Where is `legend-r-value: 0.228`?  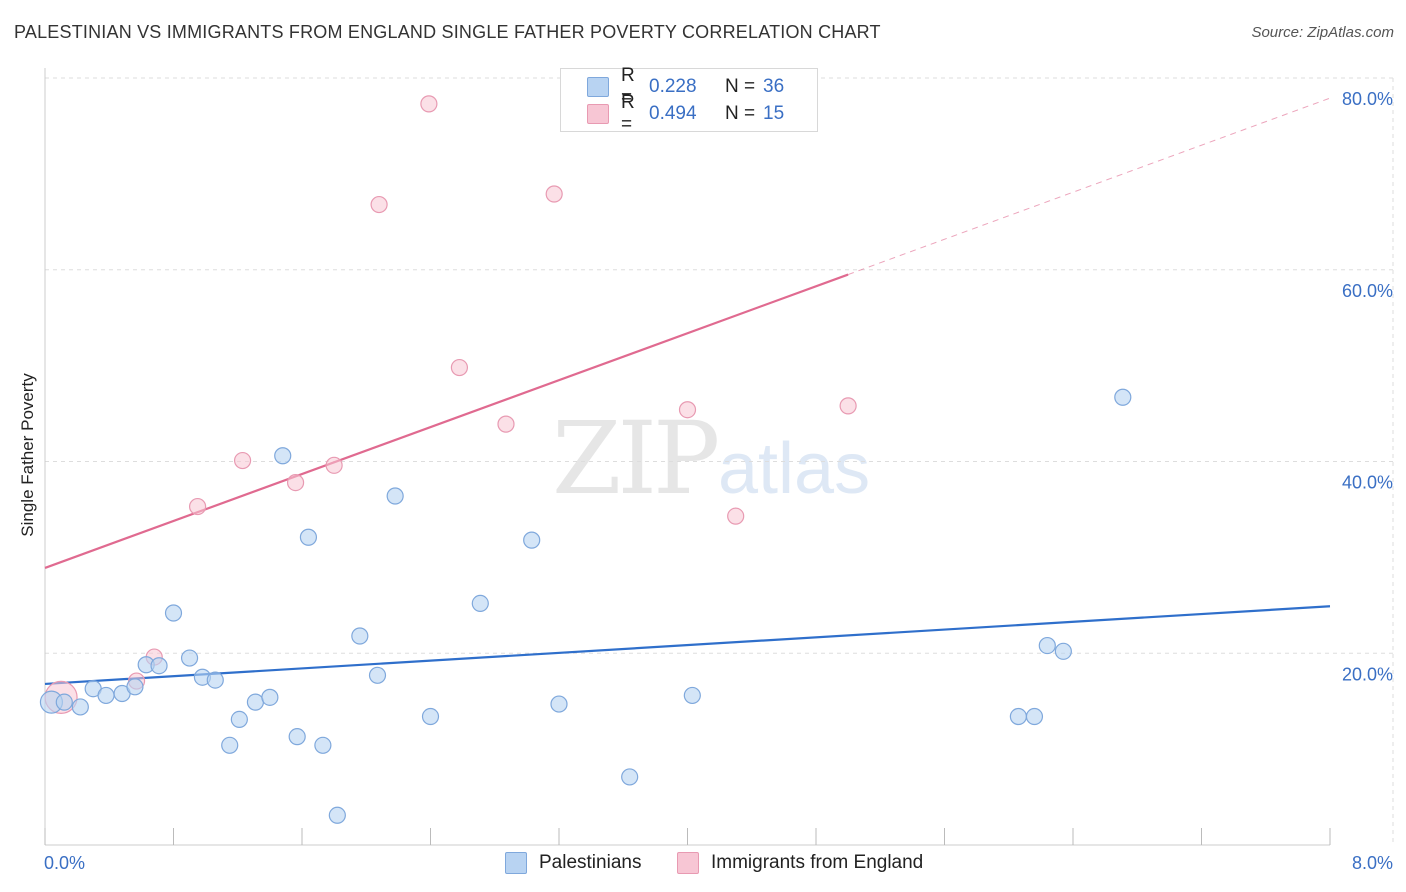
legend-r-value: 0.228 is located at coordinates (673, 86).